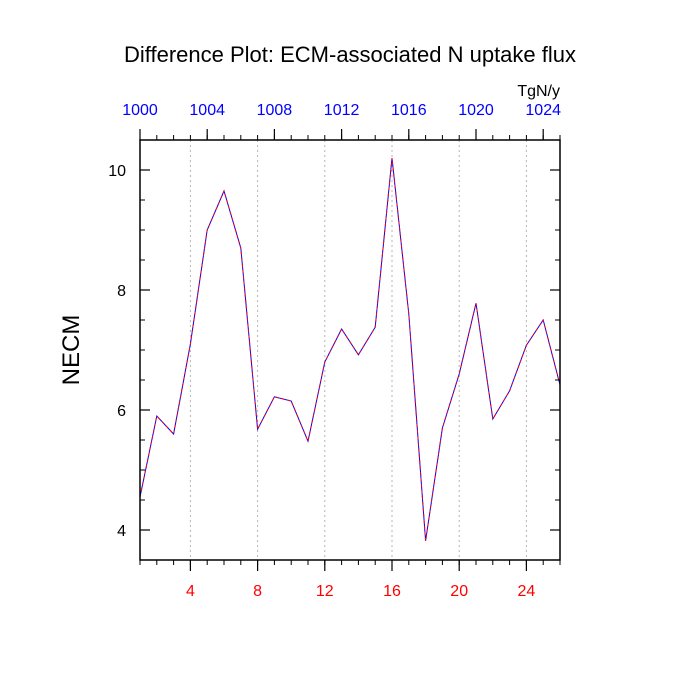 Image resolution: width=700 pixels, height=700 pixels. Describe the element at coordinates (459, 591) in the screenshot. I see `x-tick-label-bottom-4: 20` at that location.